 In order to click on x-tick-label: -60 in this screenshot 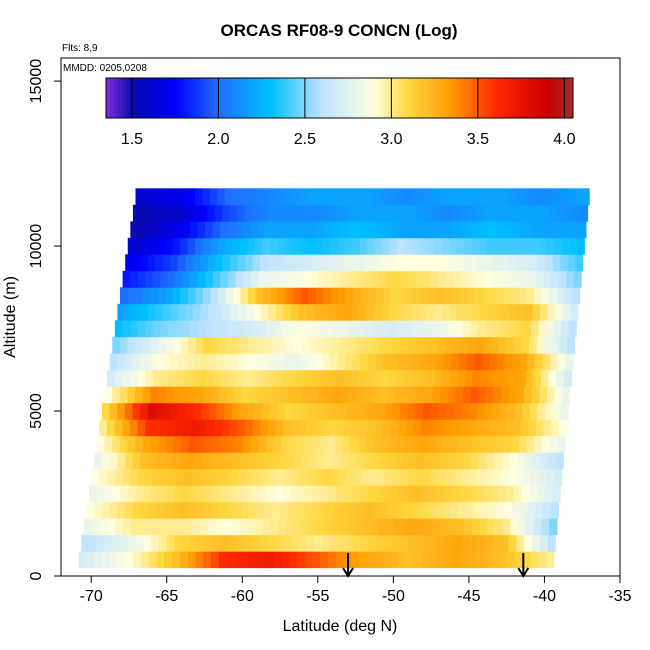, I will do `click(242, 596)`.